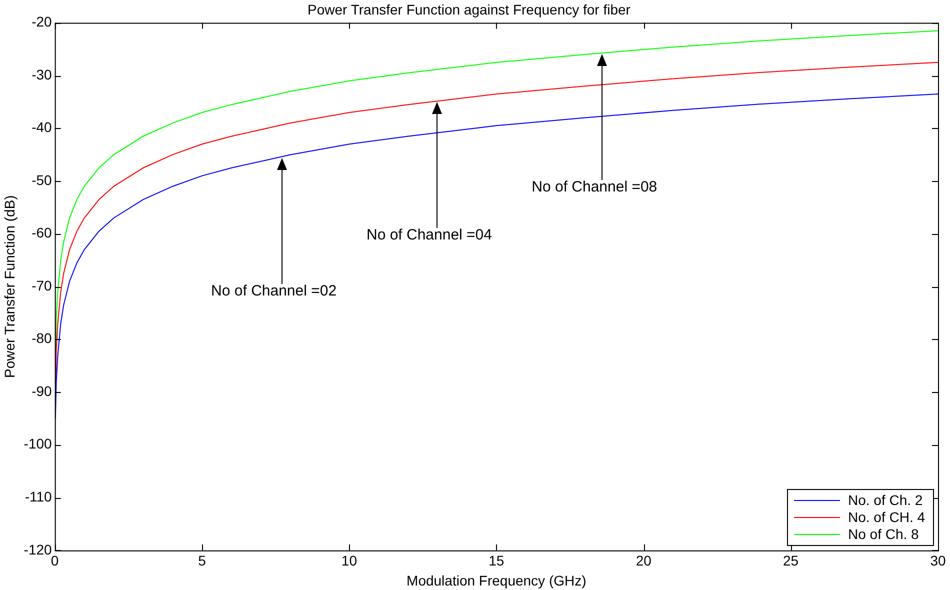  What do you see at coordinates (38, 496) in the screenshot?
I see `y-tick-label: -110` at bounding box center [38, 496].